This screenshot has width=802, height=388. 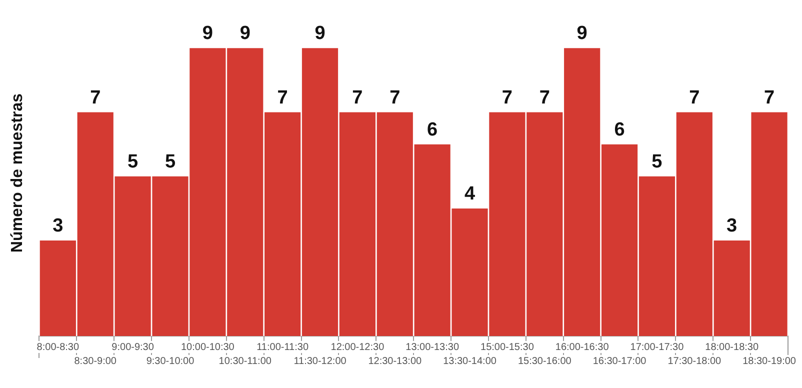 What do you see at coordinates (357, 347) in the screenshot?
I see `x-tick-label: 12:00-12:30` at bounding box center [357, 347].